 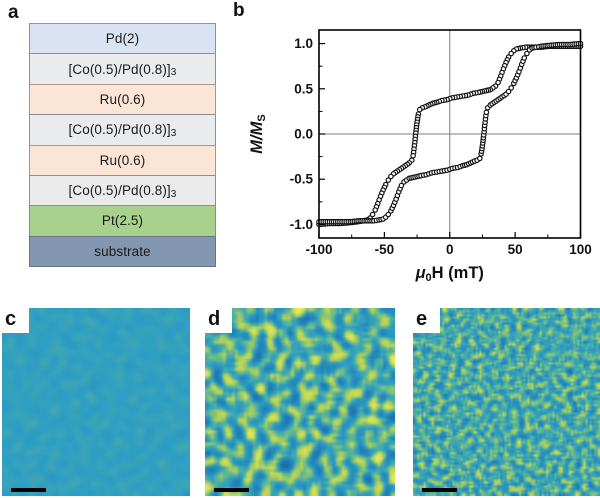 I want to click on scale-bar-c, so click(x=28, y=490).